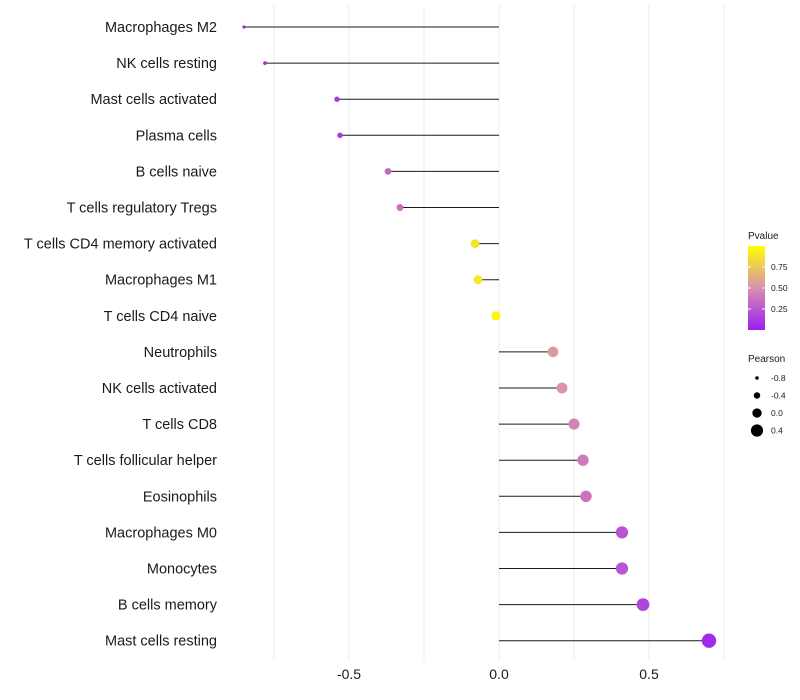  I want to click on legend-label: 0.0, so click(777, 413).